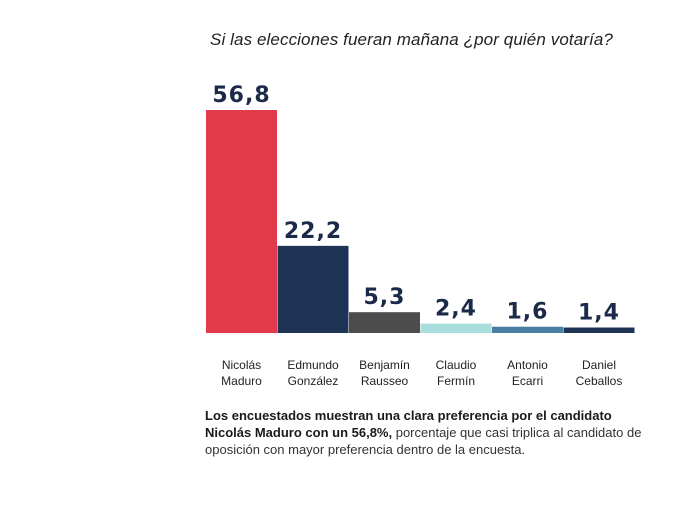  I want to click on category-label-5-line-0: Daniel, so click(599, 365).